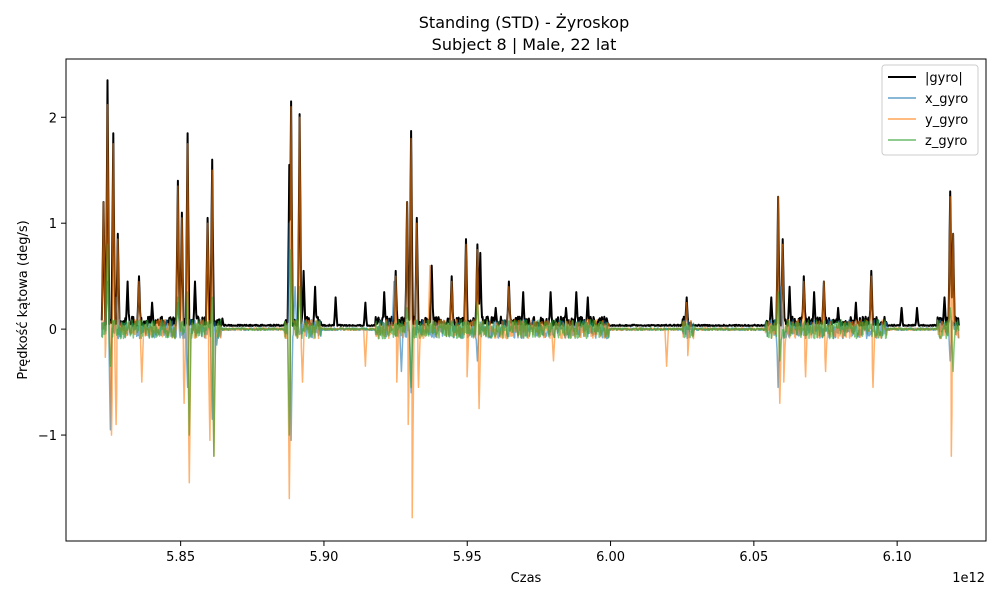 This screenshot has height=600, width=1000. Describe the element at coordinates (946, 99) in the screenshot. I see `legend-label: x_gyro` at that location.